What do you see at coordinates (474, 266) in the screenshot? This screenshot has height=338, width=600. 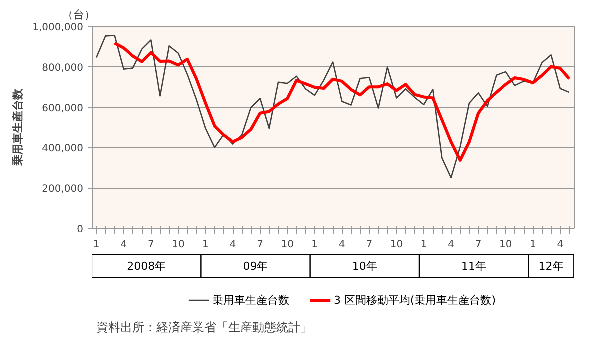 I see `text: 11年` at bounding box center [474, 266].